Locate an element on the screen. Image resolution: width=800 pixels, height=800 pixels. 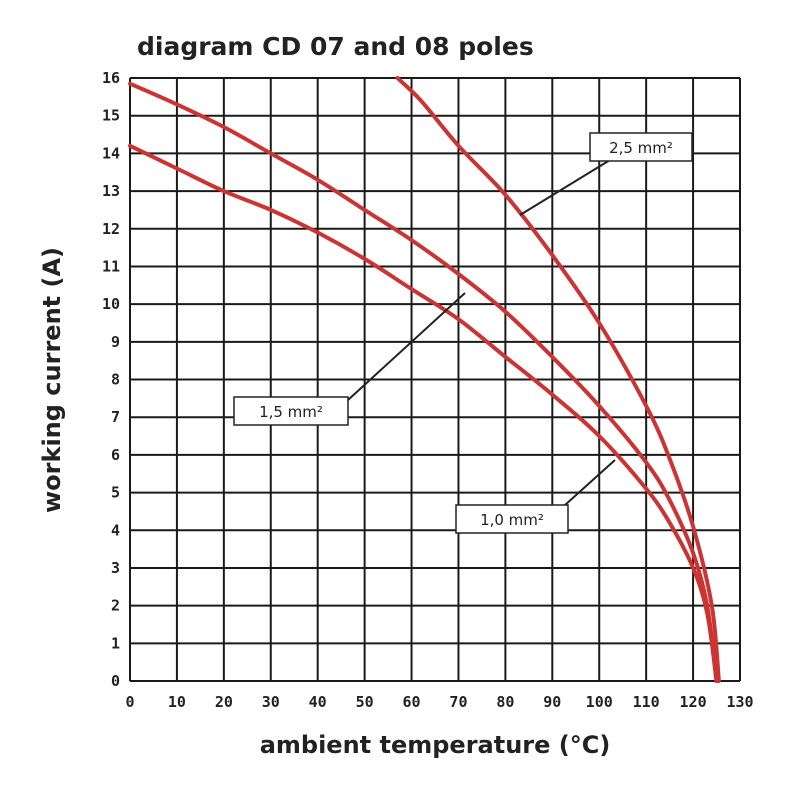
x-tick-label: 30 is located at coordinates (271, 702).